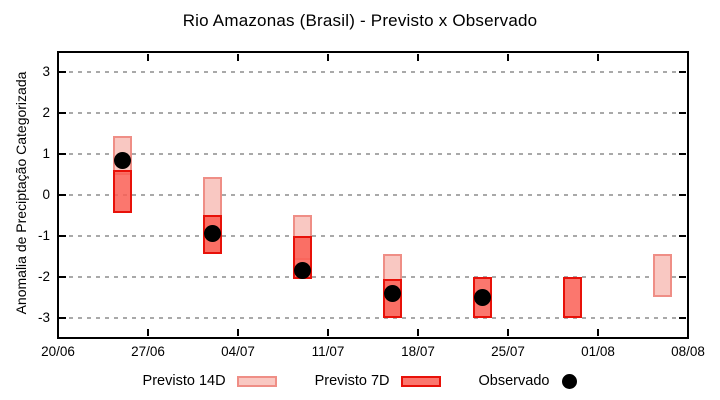 The height and width of the screenshot is (400, 720). Describe the element at coordinates (514, 381) in the screenshot. I see `legend-label-observado: Observado` at that location.